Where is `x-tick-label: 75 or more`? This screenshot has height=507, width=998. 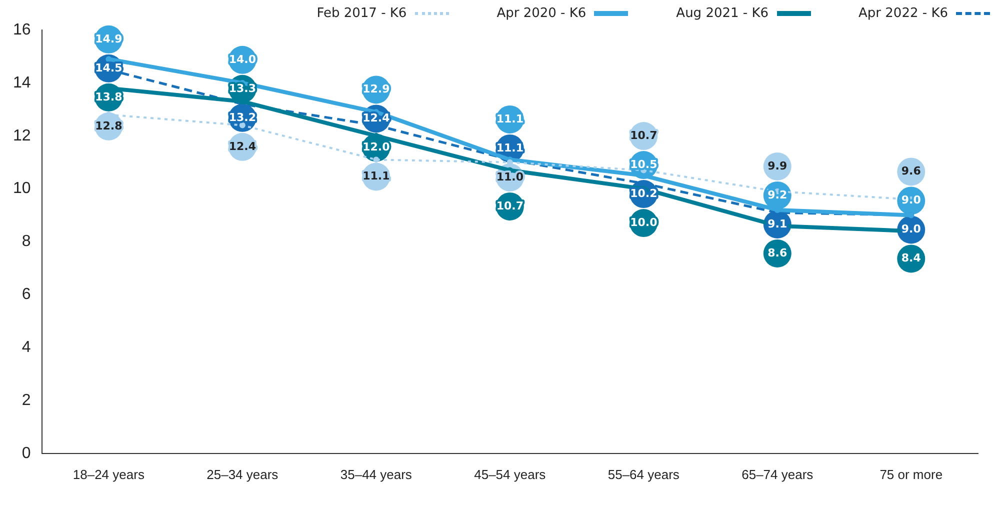 x-tick-label: 75 or more is located at coordinates (911, 474).